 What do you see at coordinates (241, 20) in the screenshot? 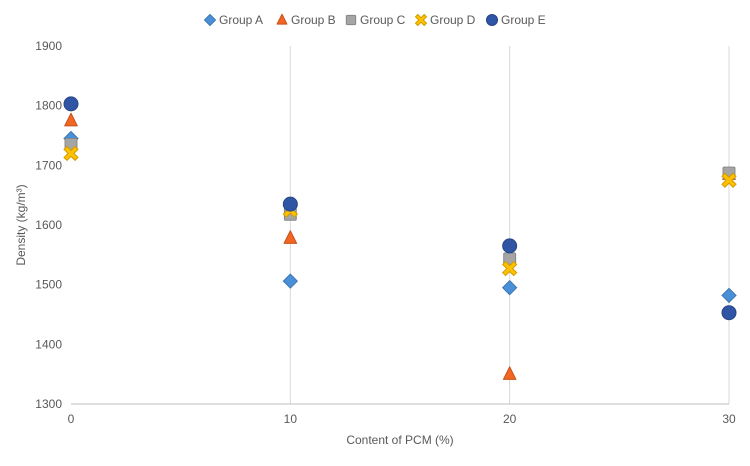
I see `legend-label-0: Group A` at bounding box center [241, 20].